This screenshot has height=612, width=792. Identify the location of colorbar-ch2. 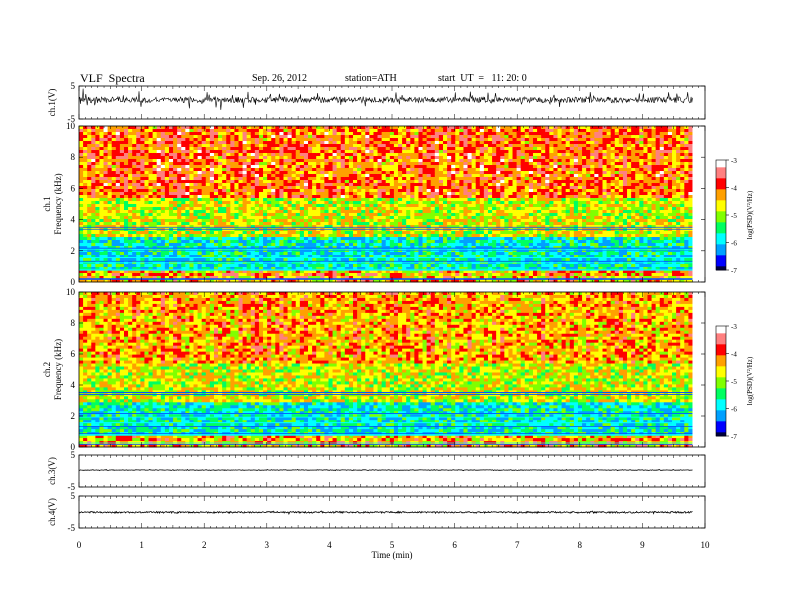
(721, 381).